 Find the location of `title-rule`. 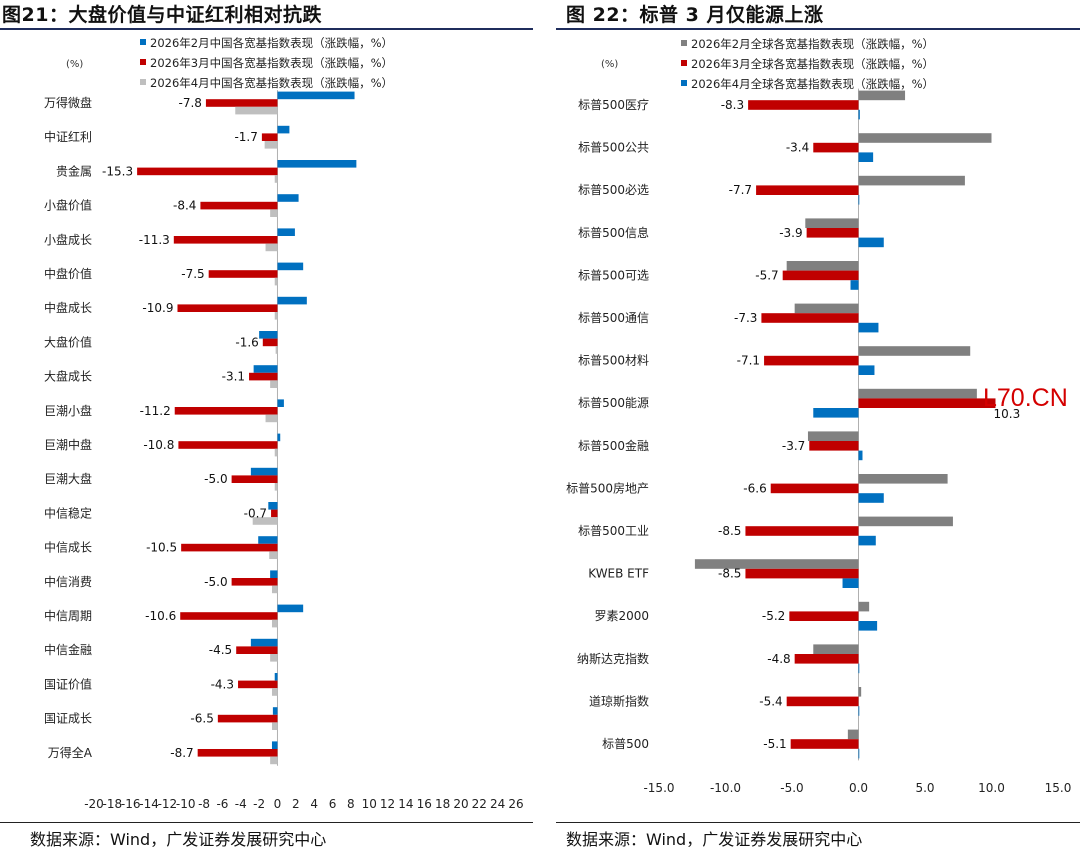

title-rule is located at coordinates (818, 29).